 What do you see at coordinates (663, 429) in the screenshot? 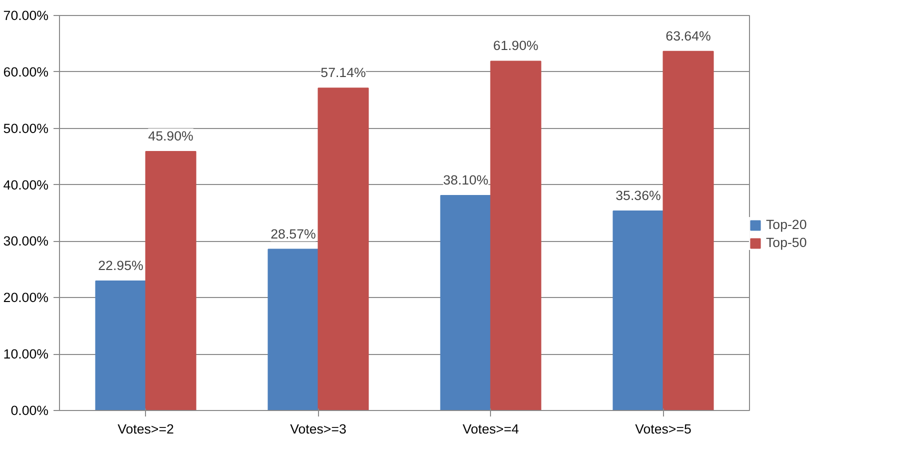
I see `x-tick-label: Votes>=5` at bounding box center [663, 429].